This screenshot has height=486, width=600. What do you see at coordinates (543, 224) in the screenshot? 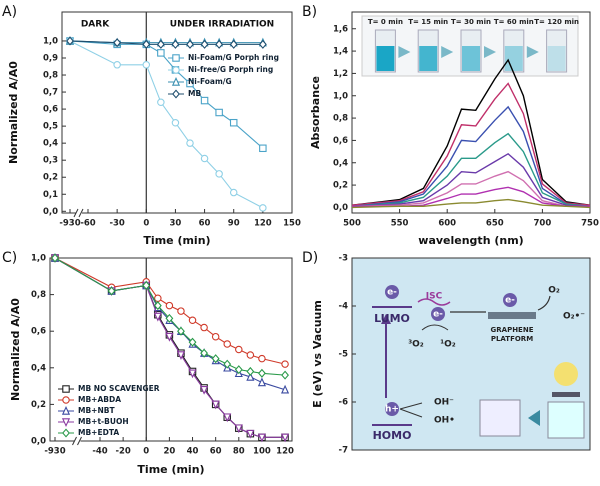
I see `x-tick-label: 700` at bounding box center [543, 224].